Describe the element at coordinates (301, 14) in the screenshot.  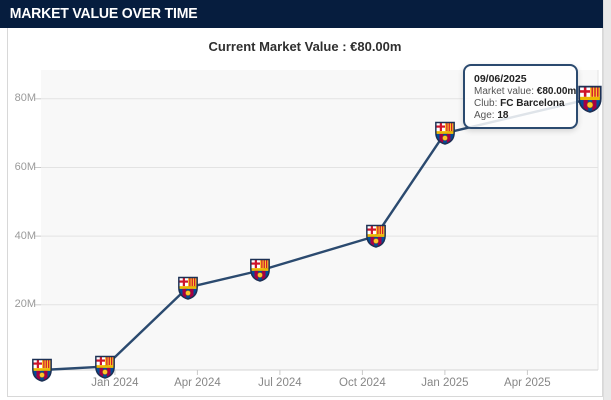
I see `section-header: MARKET VALUE OVER TIME` at that location.